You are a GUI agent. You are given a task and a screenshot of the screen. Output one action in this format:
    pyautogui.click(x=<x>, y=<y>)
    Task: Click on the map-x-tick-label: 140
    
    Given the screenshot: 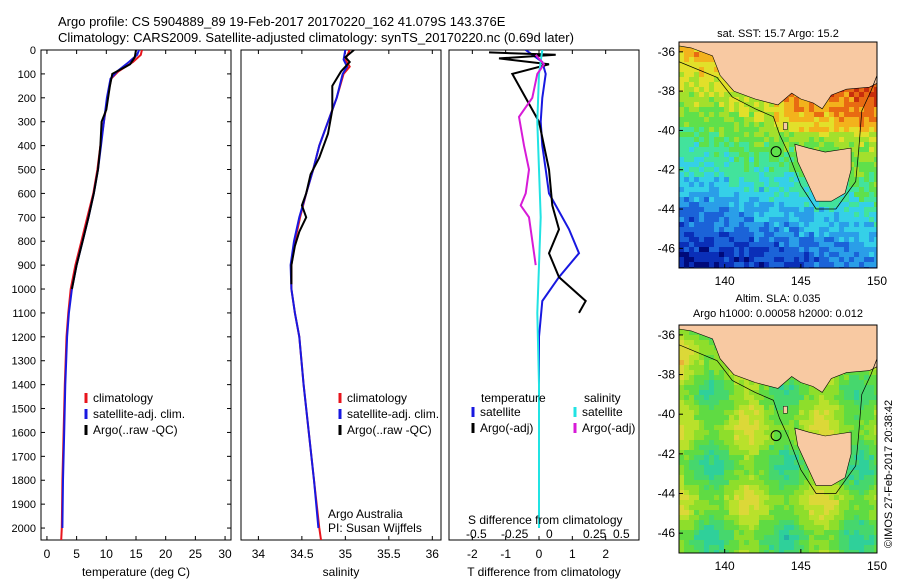 What is the action you would take?
    pyautogui.click(x=725, y=566)
    